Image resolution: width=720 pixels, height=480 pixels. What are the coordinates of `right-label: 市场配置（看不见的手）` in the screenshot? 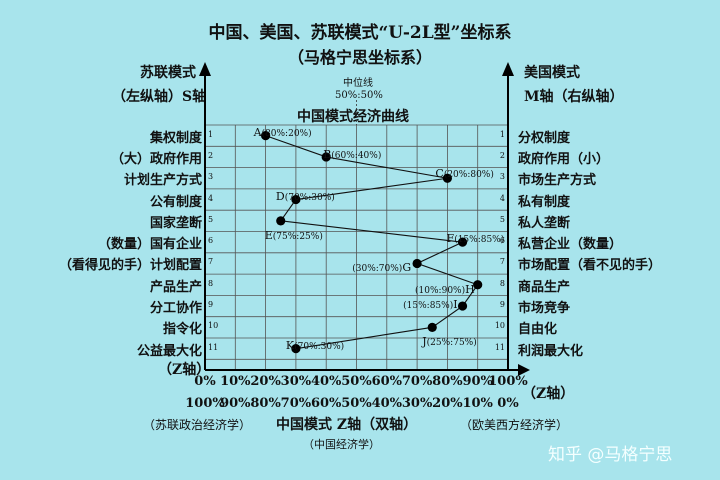 It's located at (590, 266).